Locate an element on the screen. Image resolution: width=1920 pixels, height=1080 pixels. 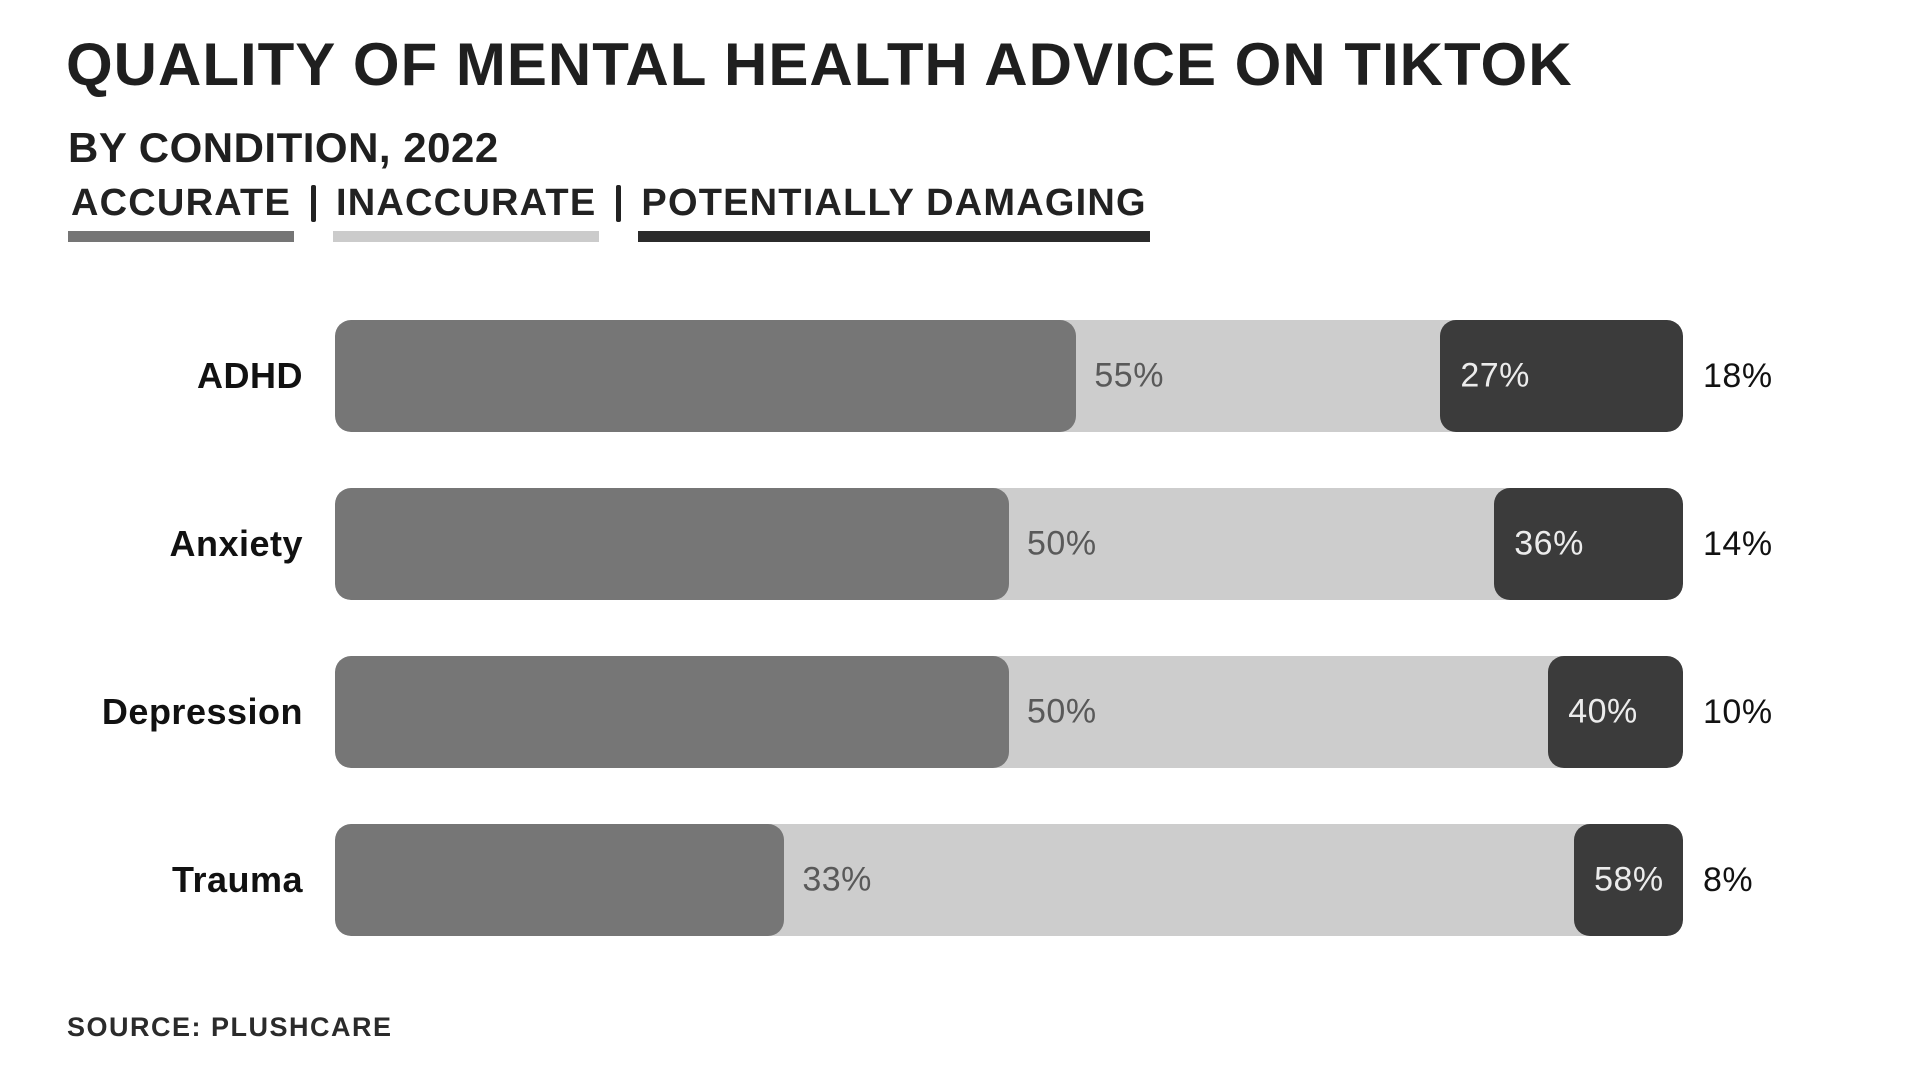
bar-row-adhd: ADHD 55% 27% 18% is located at coordinates (960, 376).